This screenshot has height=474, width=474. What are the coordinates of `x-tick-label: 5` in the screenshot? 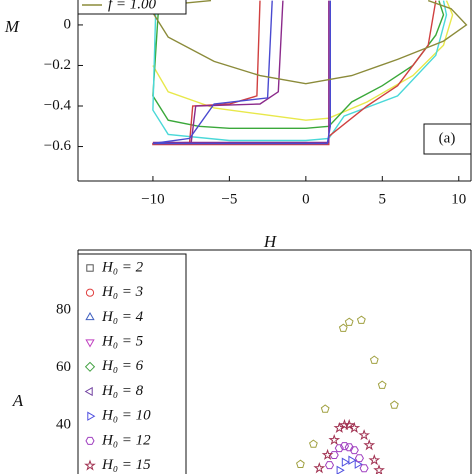 It's located at (383, 199).